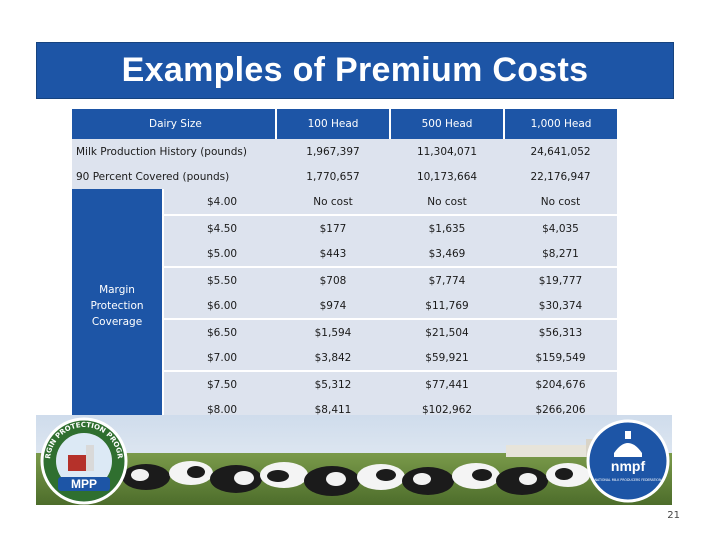 The image size is (720, 540). What do you see at coordinates (560, 254) in the screenshot?
I see `cell: $8,271` at bounding box center [560, 254].